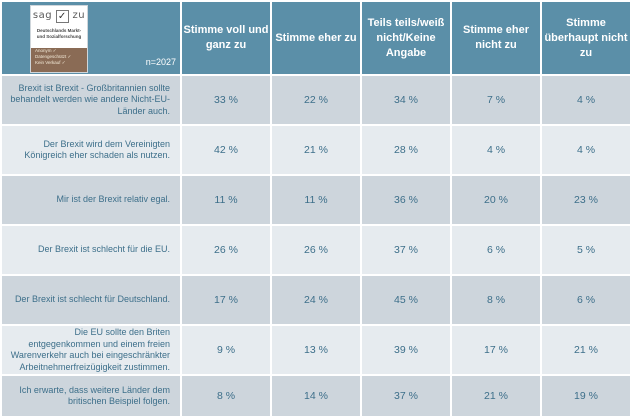 The image size is (630, 418). What do you see at coordinates (226, 100) in the screenshot?
I see `percentage-cell: 33 %` at bounding box center [226, 100].